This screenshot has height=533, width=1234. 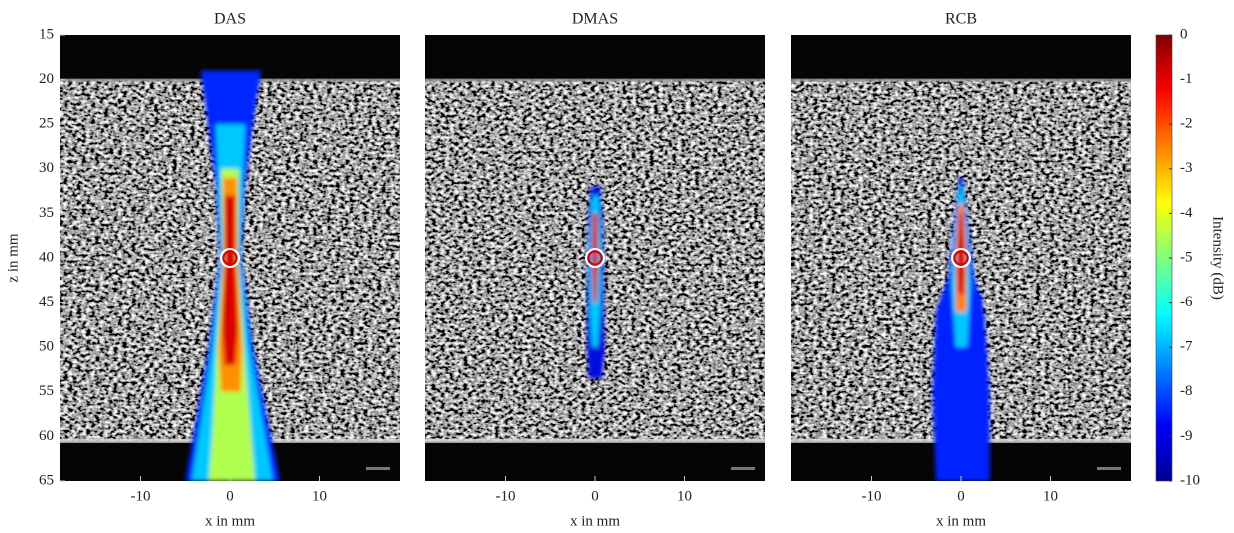 What do you see at coordinates (1186, 168) in the screenshot?
I see `colorbar-tick-label: -3` at bounding box center [1186, 168].